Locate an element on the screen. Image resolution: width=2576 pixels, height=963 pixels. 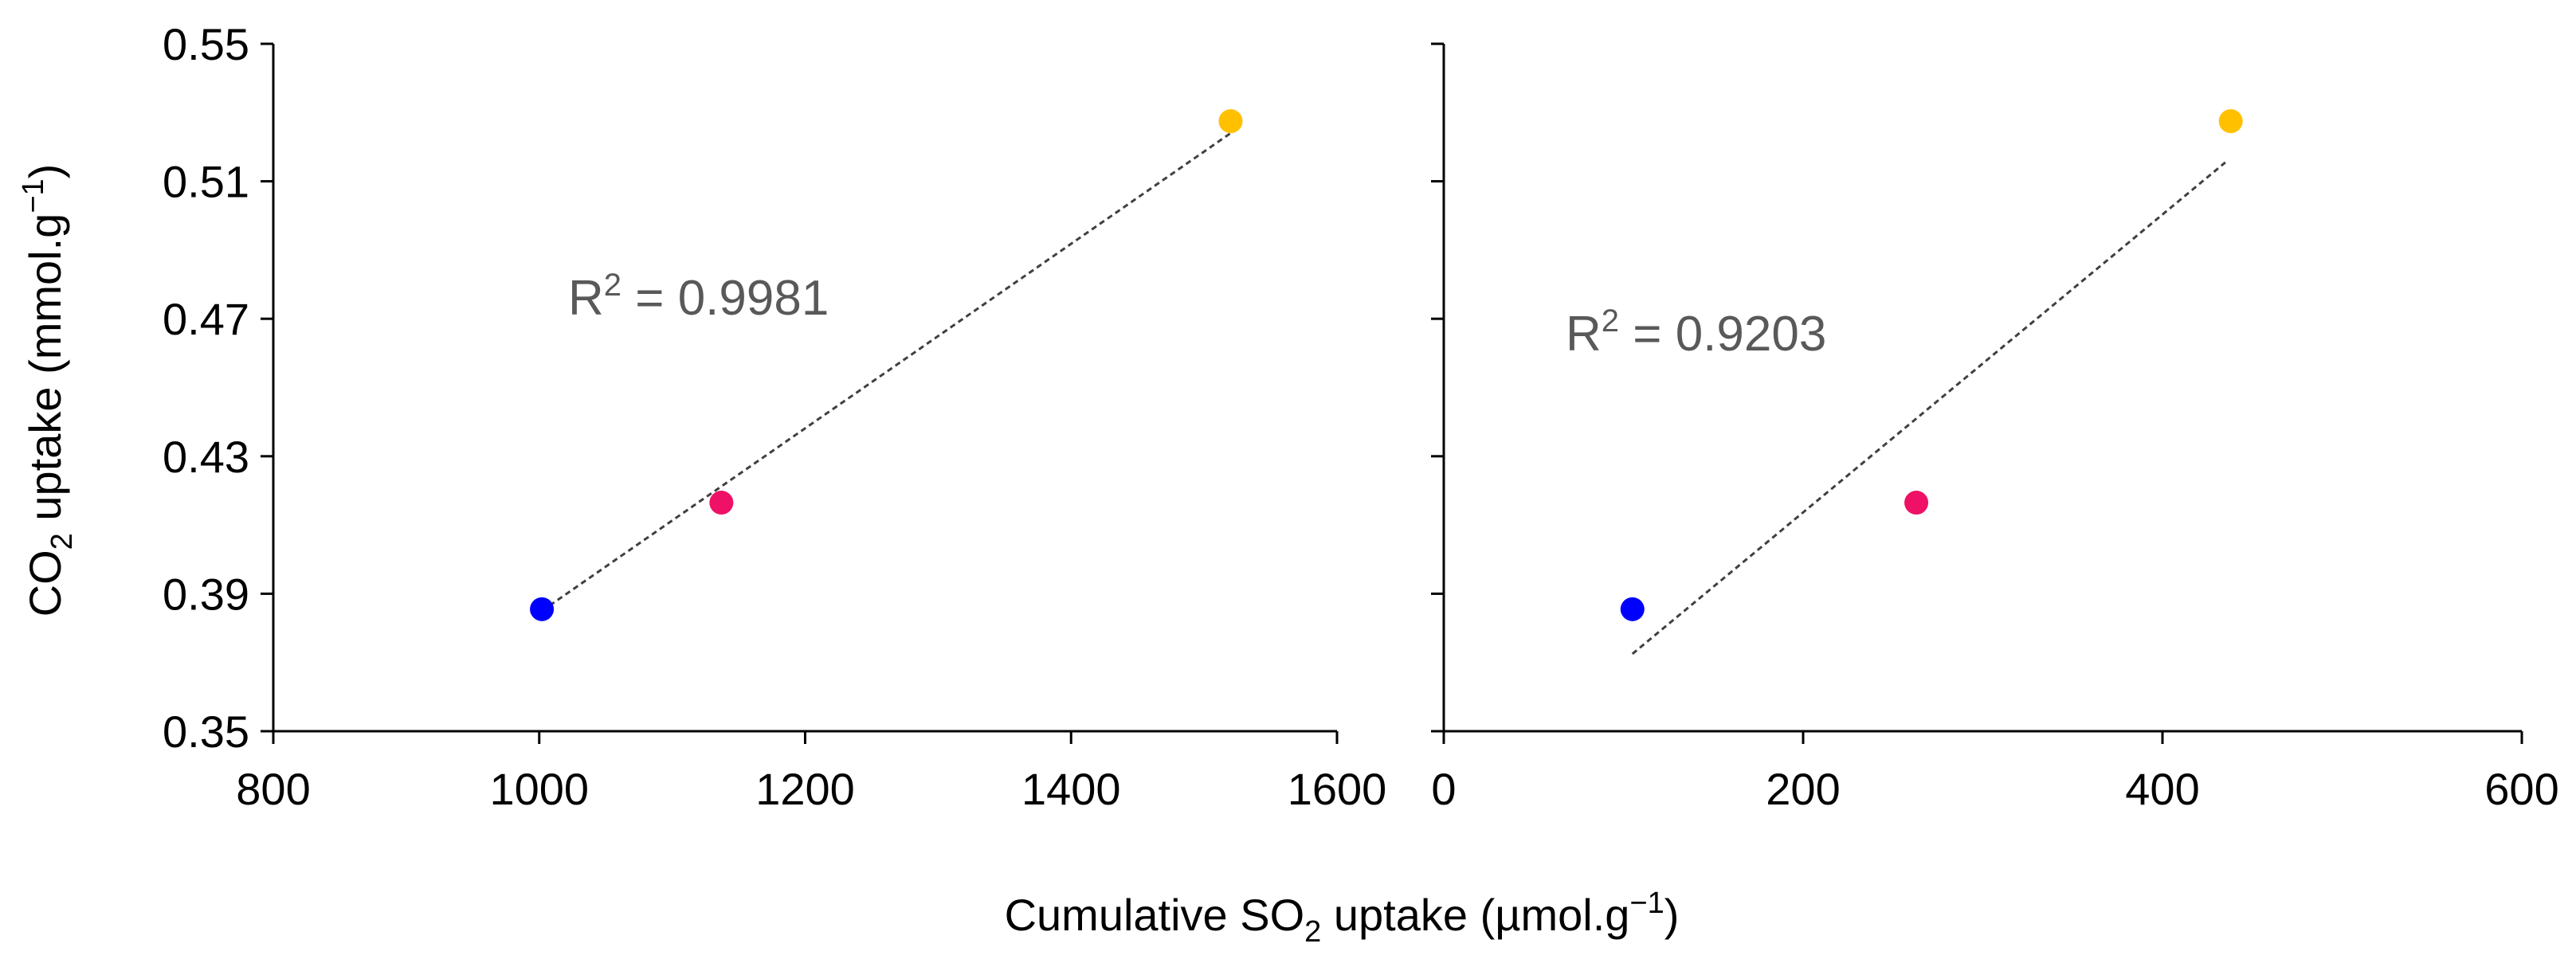
x-tick-label: 1600 is located at coordinates (1337, 789).